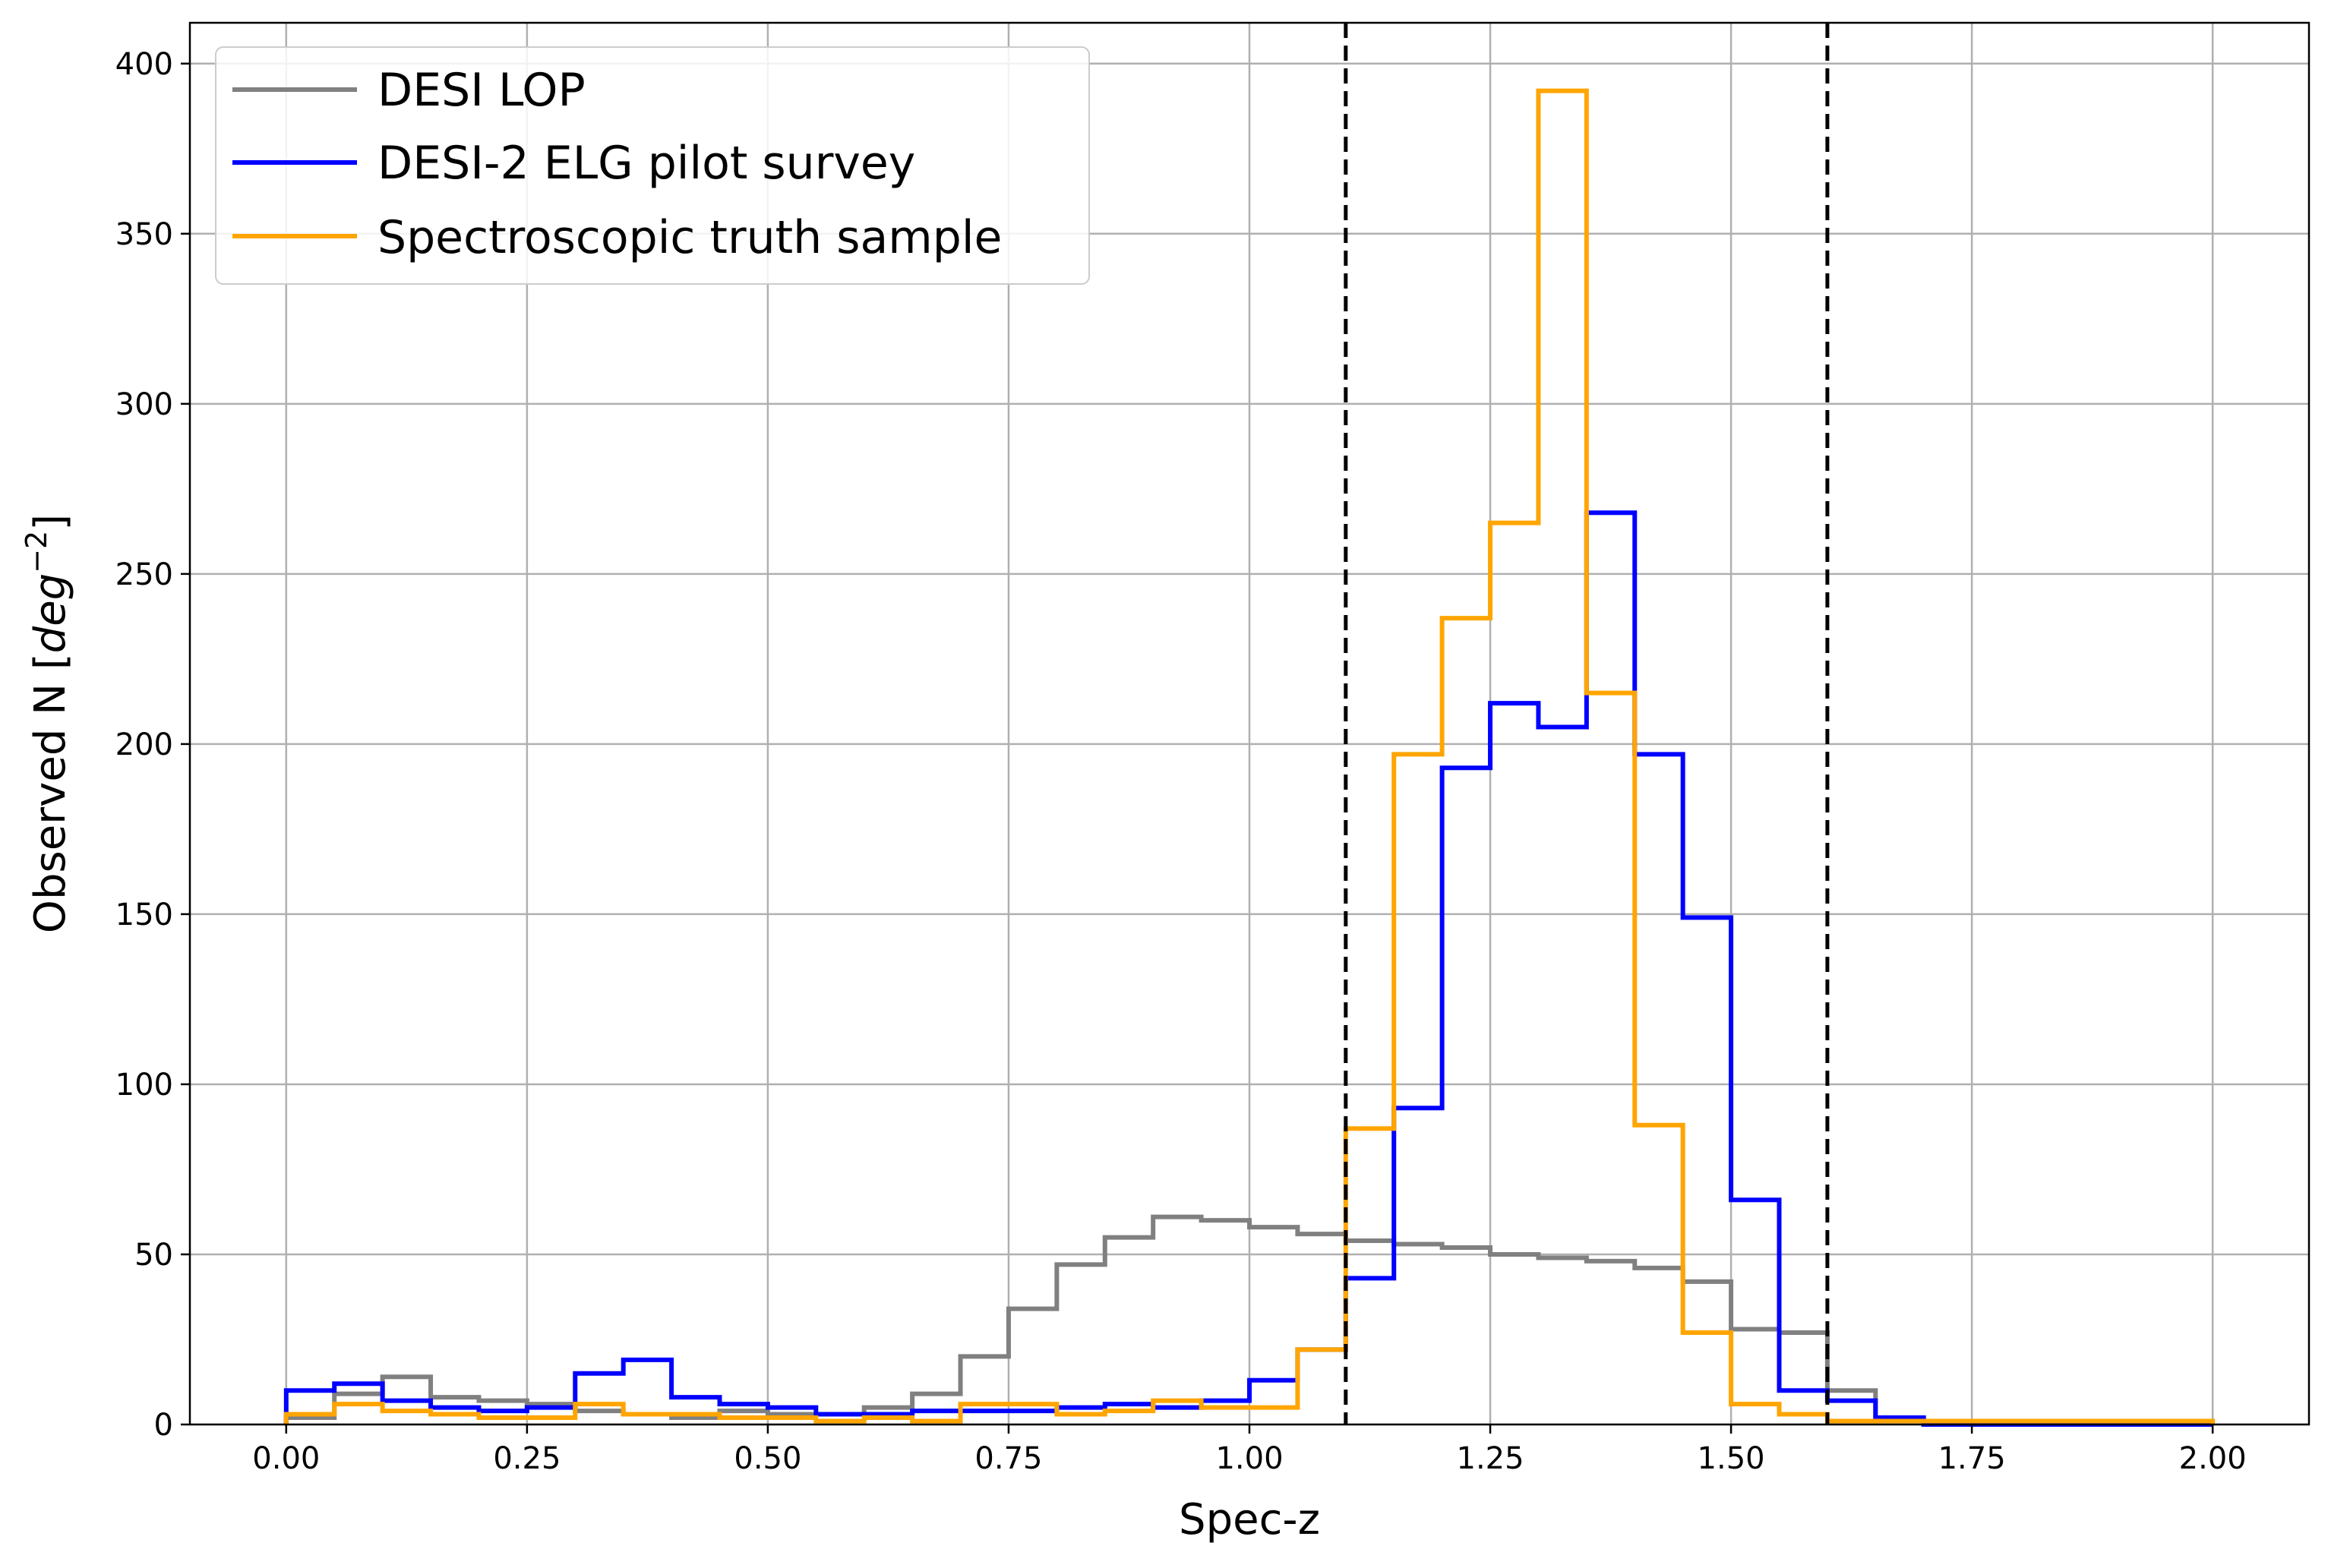  Describe the element at coordinates (689, 238) in the screenshot. I see `legend-label-truth: Spectroscopic truth sample` at that location.